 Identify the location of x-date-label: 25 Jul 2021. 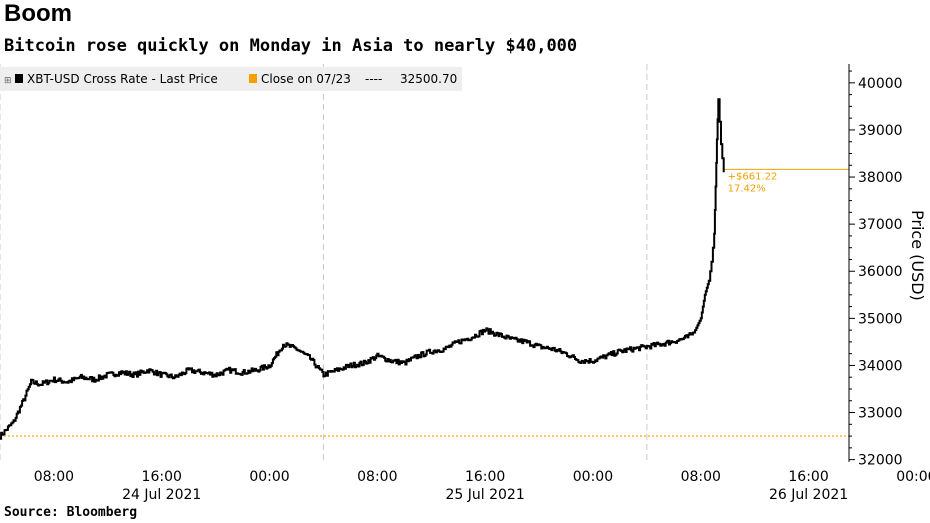
(485, 495).